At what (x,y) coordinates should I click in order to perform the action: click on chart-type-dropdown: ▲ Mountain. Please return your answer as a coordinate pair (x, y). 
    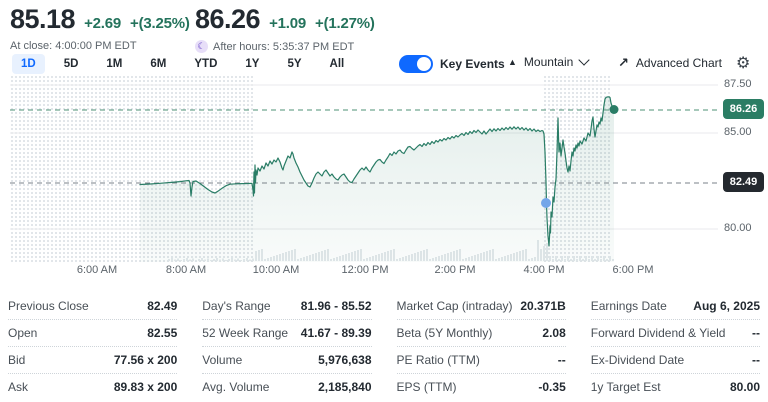
    Looking at the image, I should click on (549, 61).